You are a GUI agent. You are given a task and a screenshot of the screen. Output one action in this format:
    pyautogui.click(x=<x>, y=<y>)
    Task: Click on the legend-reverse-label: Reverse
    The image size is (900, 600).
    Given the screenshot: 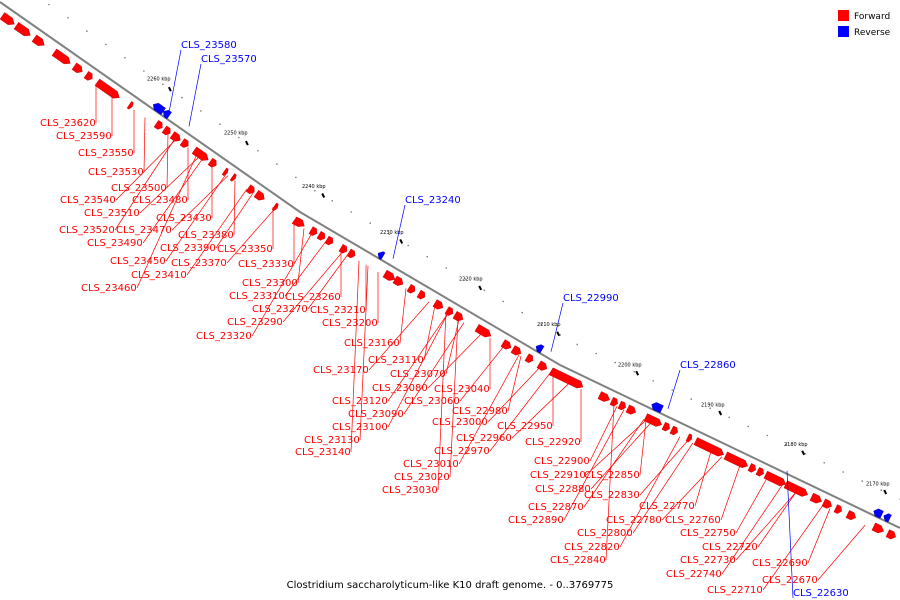 What is the action you would take?
    pyautogui.click(x=872, y=33)
    